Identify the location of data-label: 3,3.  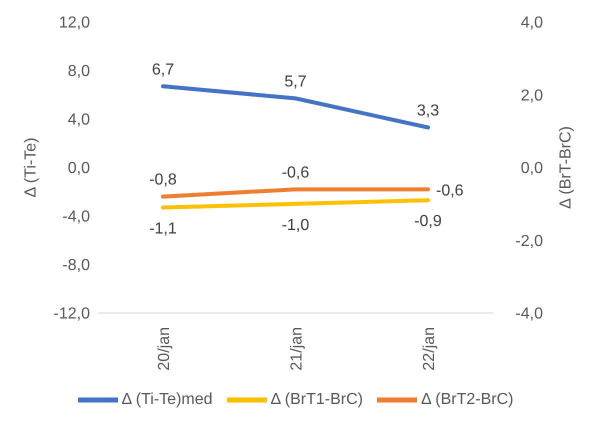
(428, 111).